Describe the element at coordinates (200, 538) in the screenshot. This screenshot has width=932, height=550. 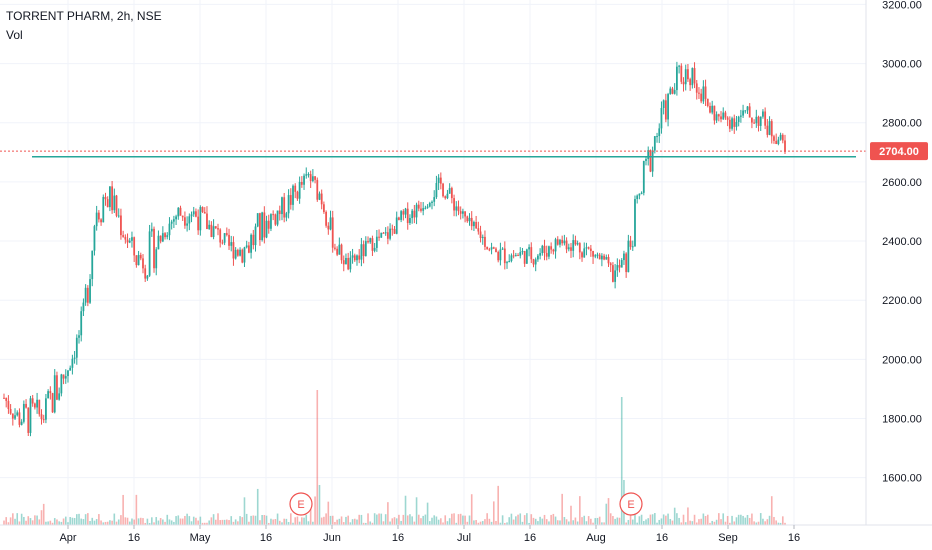
I see `x-tick-label: May` at that location.